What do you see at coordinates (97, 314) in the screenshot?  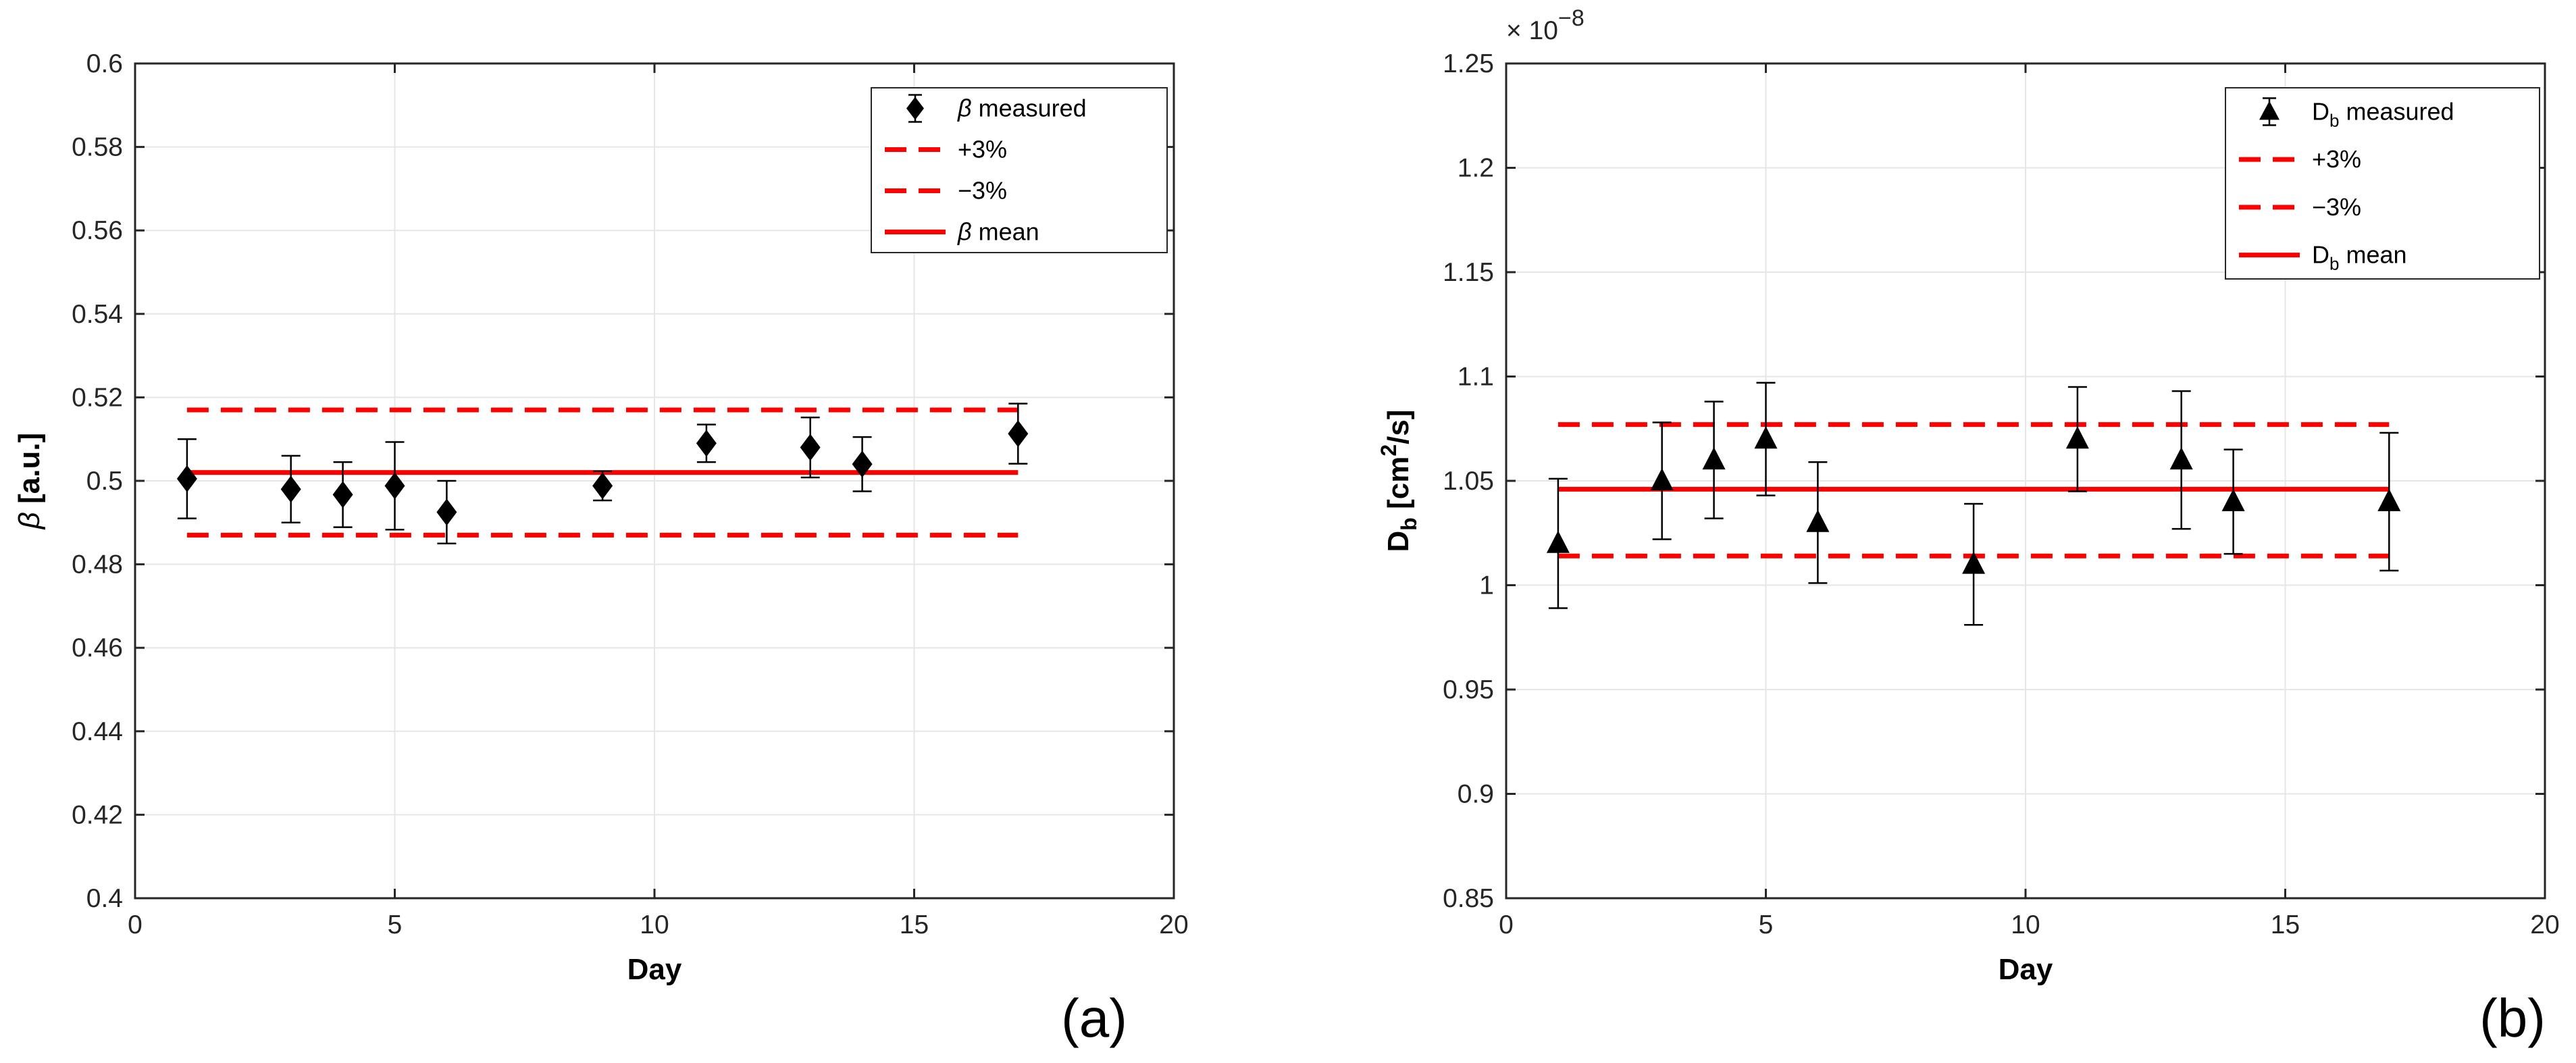 I see `y-tick-label: 0.54` at bounding box center [97, 314].